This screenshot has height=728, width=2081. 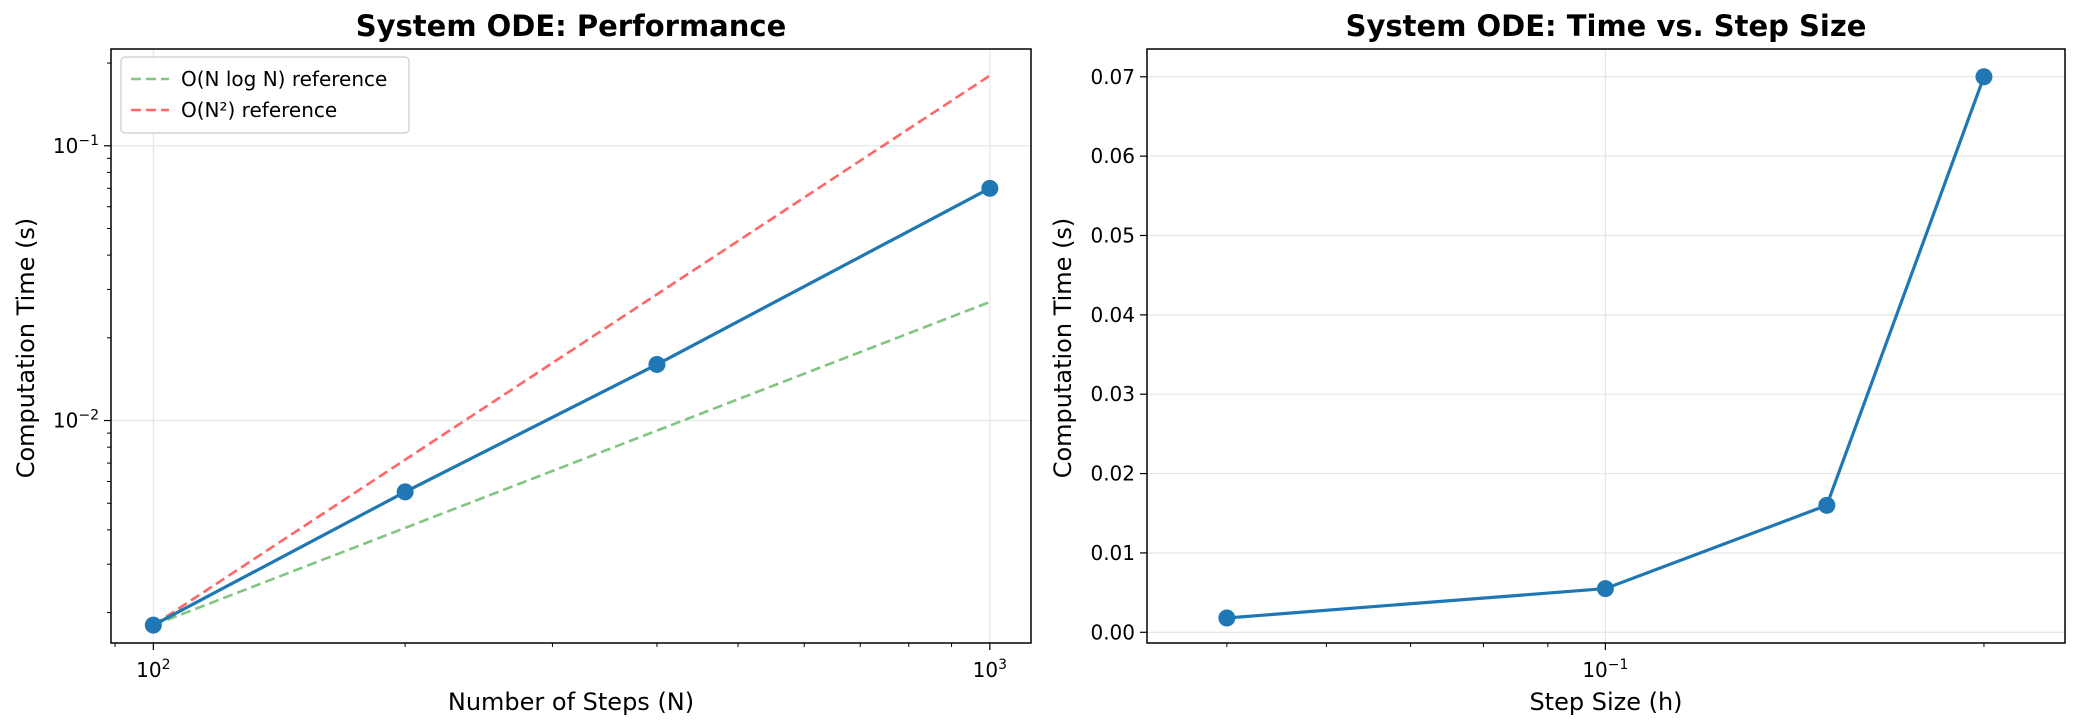 What do you see at coordinates (153, 669) in the screenshot?
I see `x-tick-label: 10²` at bounding box center [153, 669].